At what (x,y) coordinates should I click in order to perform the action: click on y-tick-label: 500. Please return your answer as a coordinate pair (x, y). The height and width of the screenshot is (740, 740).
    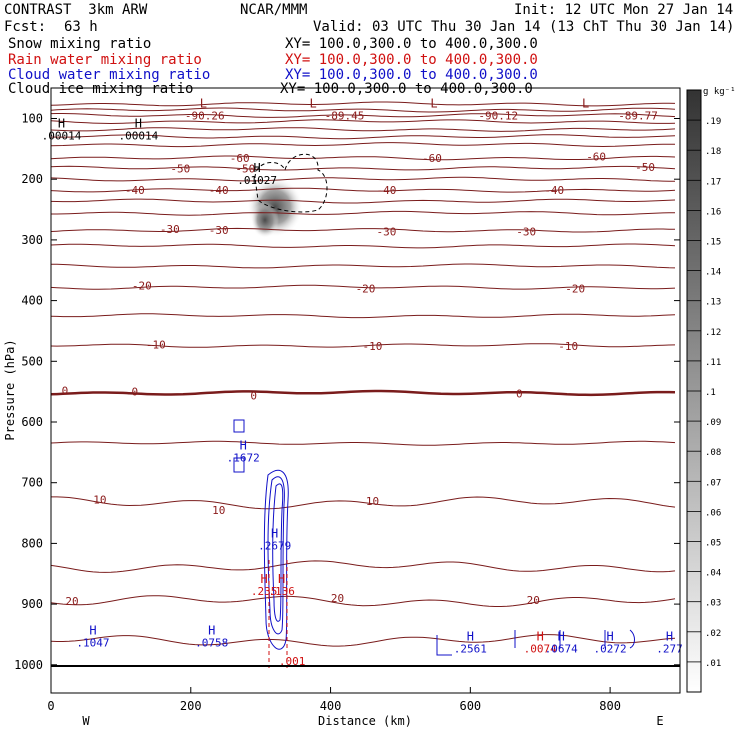
    Looking at the image, I should click on (32, 361).